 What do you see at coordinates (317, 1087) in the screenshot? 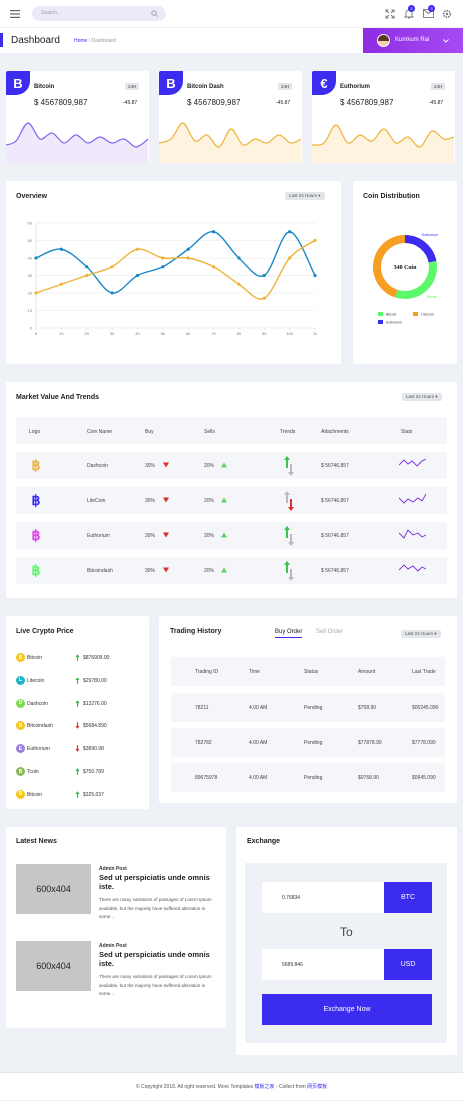
I see `footer-link-webtemplates: 网页模板` at bounding box center [317, 1087].